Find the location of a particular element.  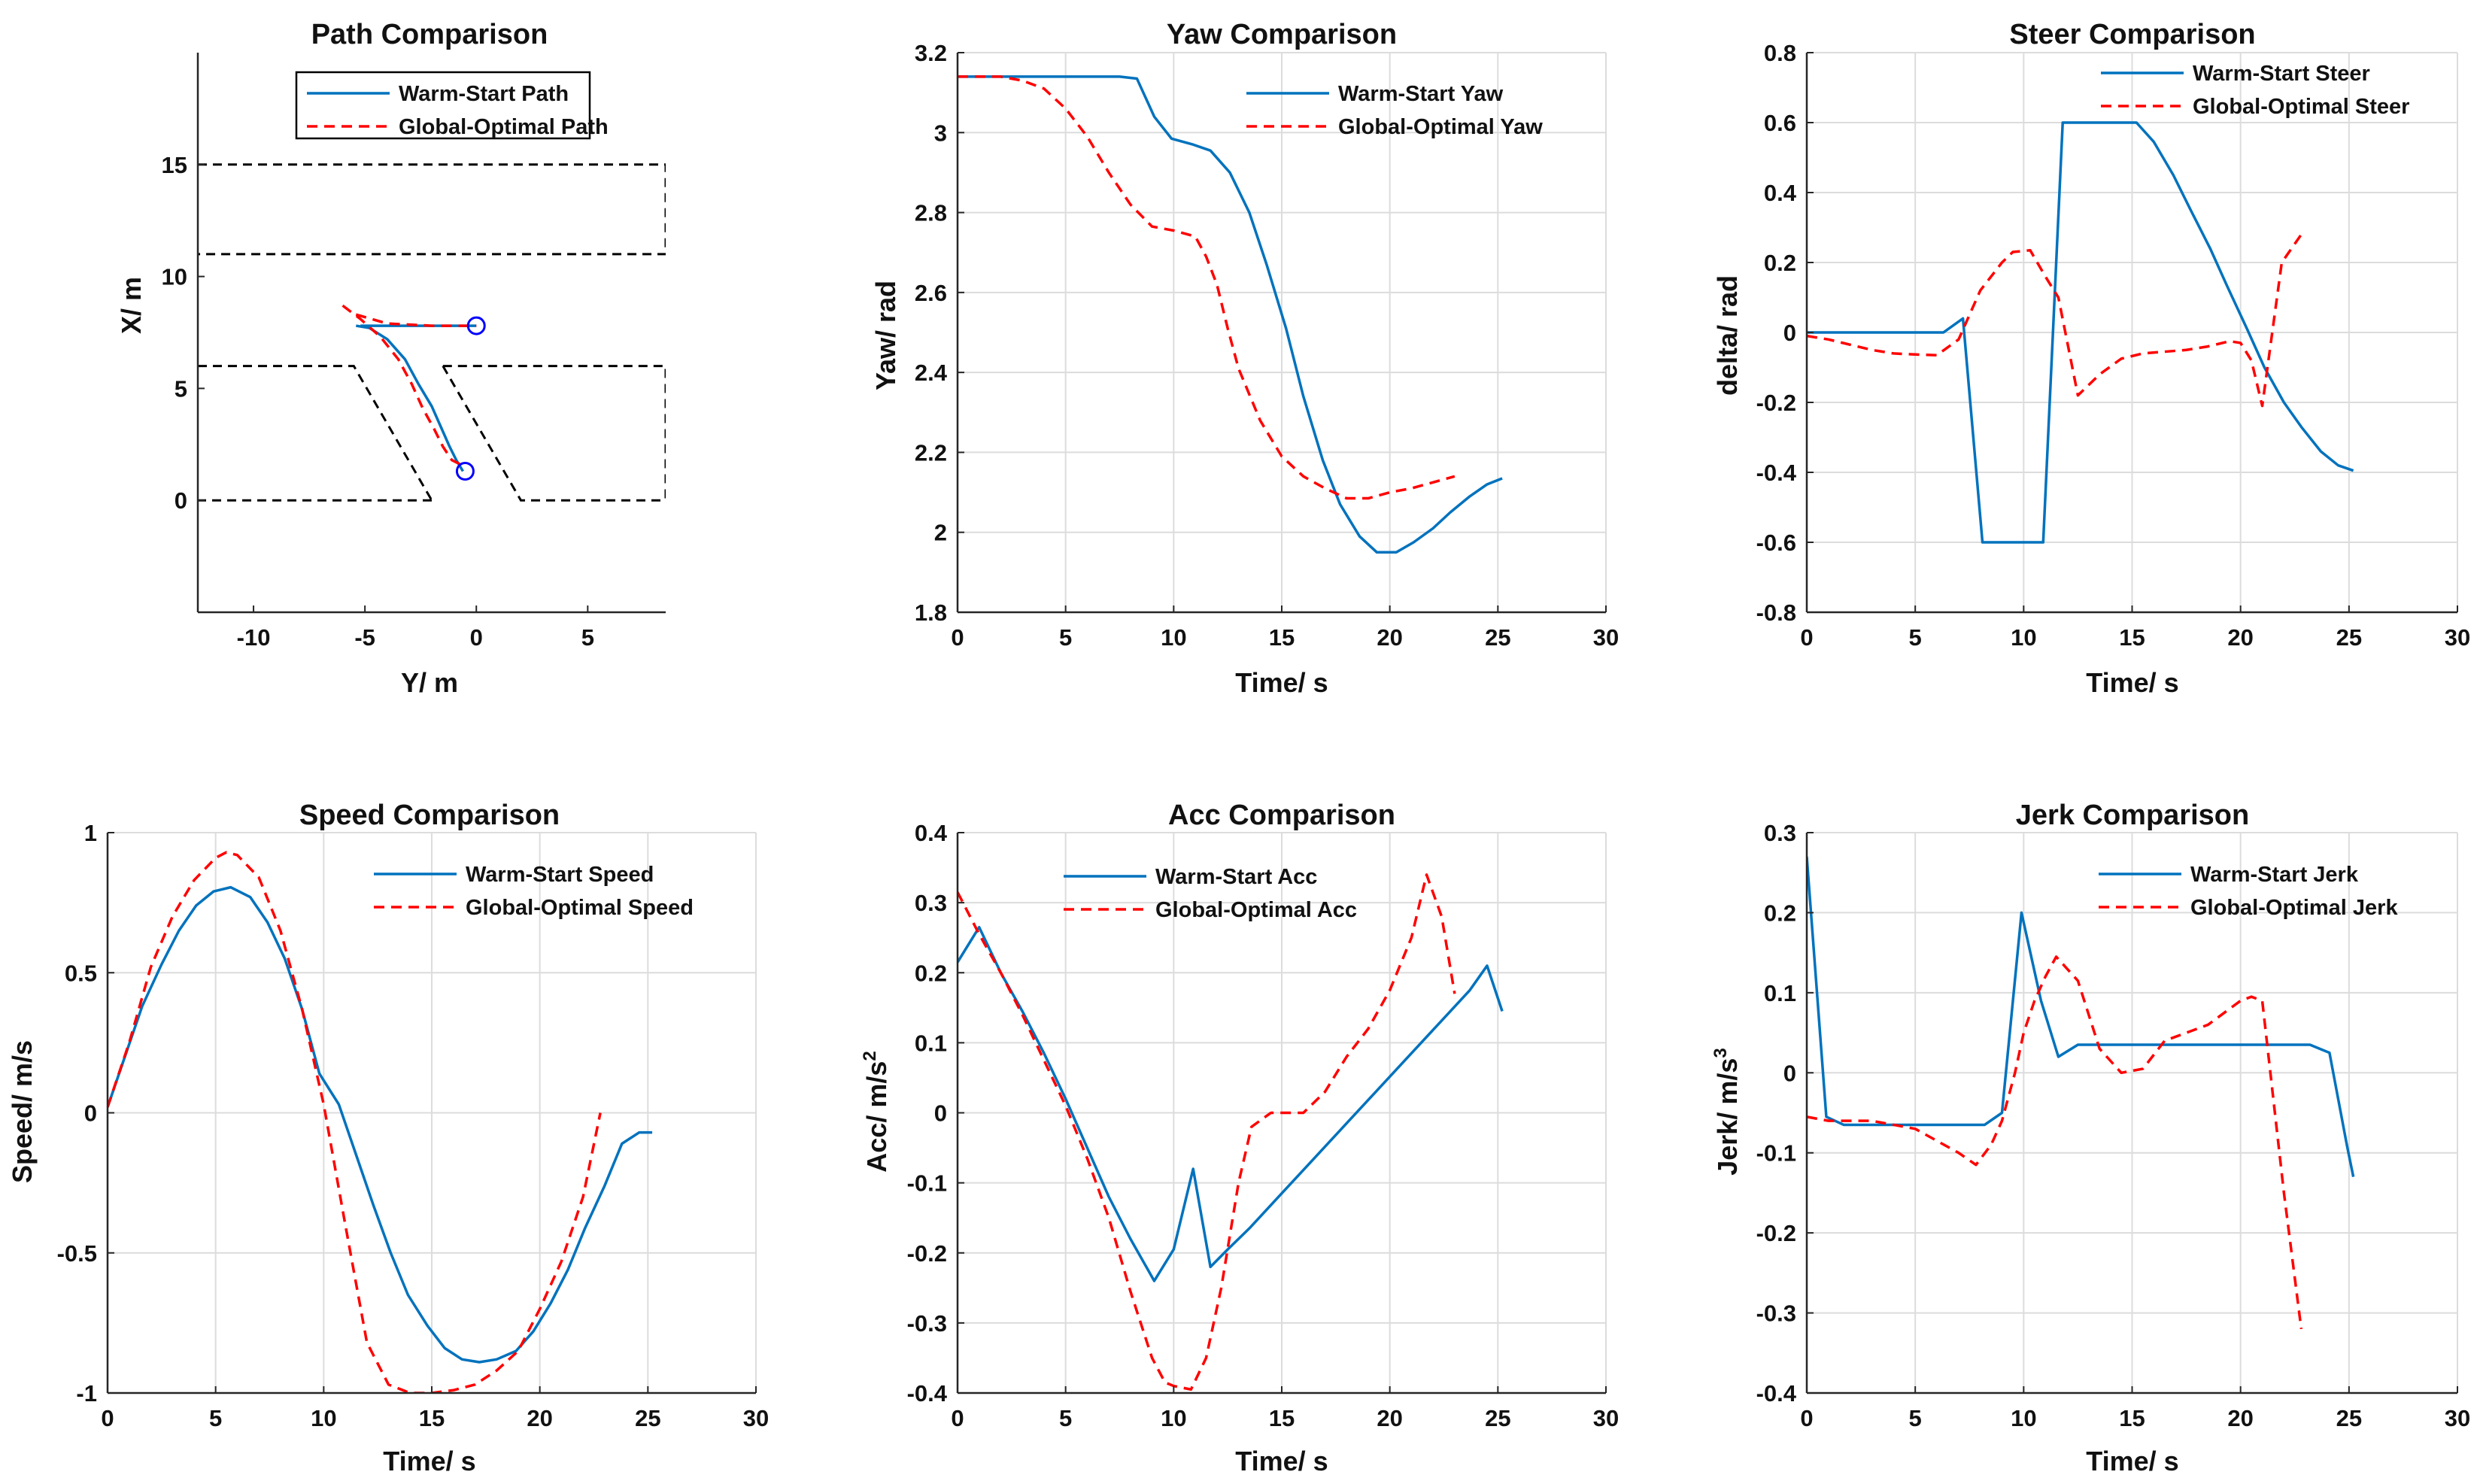

y-axis-label: Speed/ m/s is located at coordinates (22, 1111).